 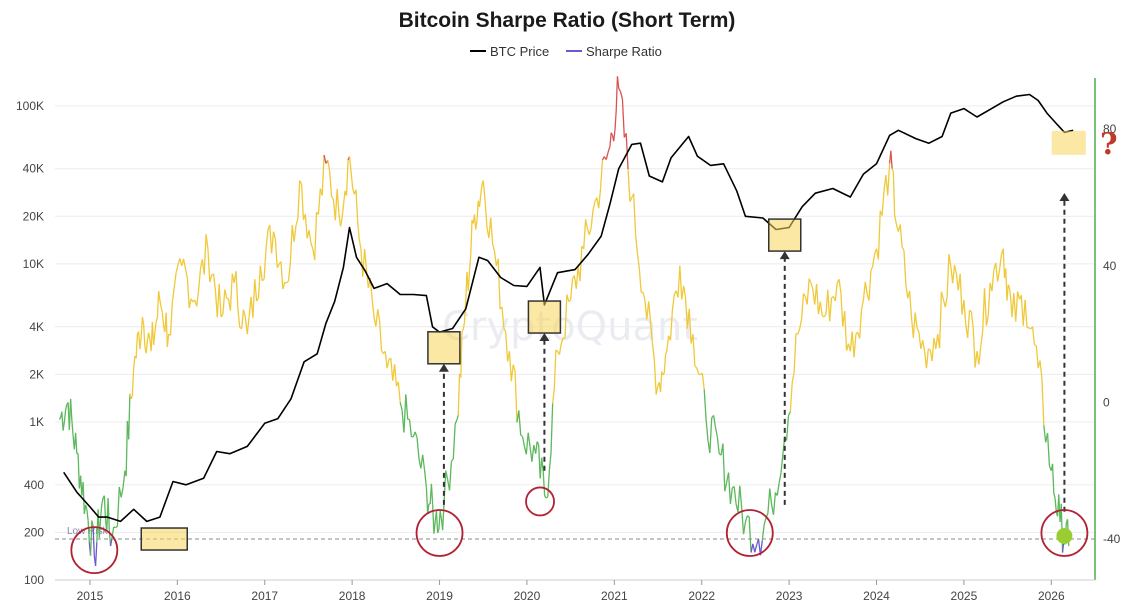 What do you see at coordinates (566, 51) in the screenshot?
I see `legend: BTC Price Sharpe Ratio` at bounding box center [566, 51].